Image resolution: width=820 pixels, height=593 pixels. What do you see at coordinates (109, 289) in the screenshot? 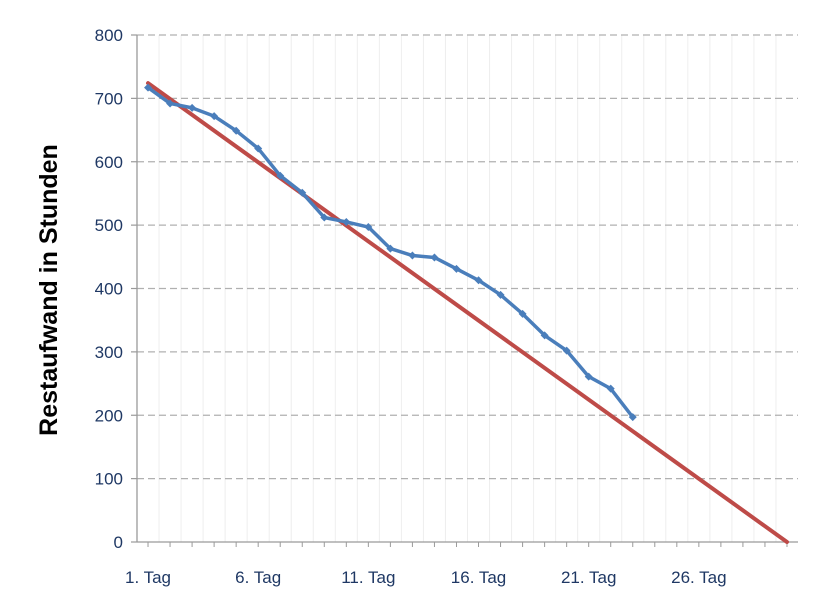
I see `y-tick-label: 400` at bounding box center [109, 289].